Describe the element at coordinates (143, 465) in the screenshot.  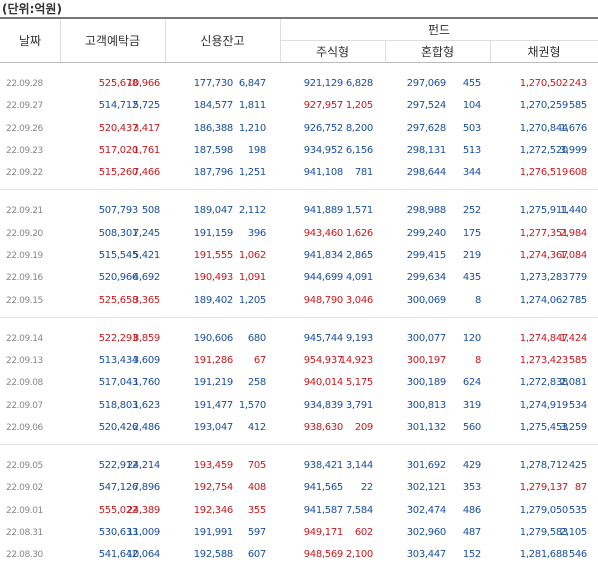
I see `value-cell: 24,214` at that location.